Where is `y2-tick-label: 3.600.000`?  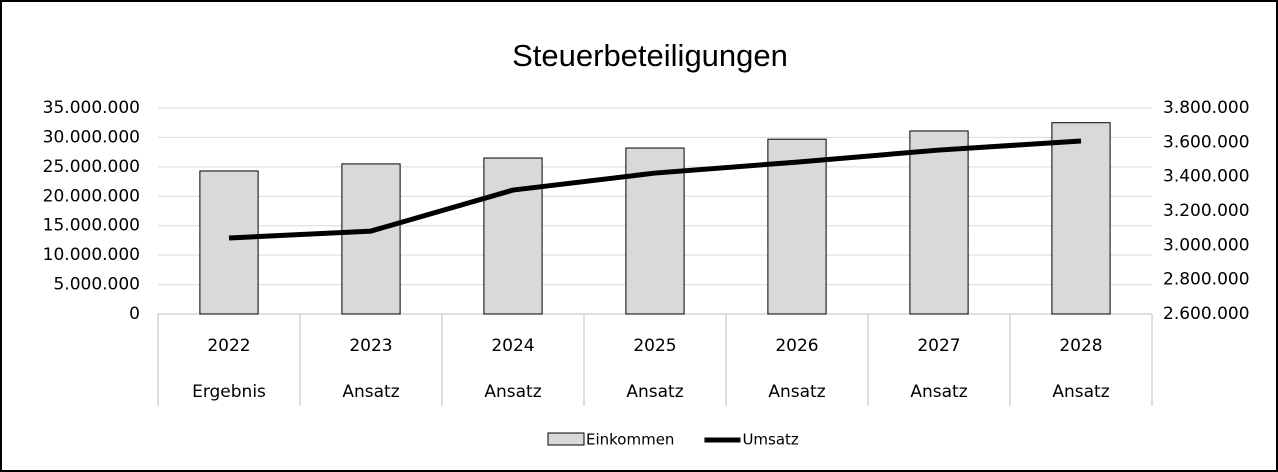
y2-tick-label: 3.600.000 is located at coordinates (1206, 142).